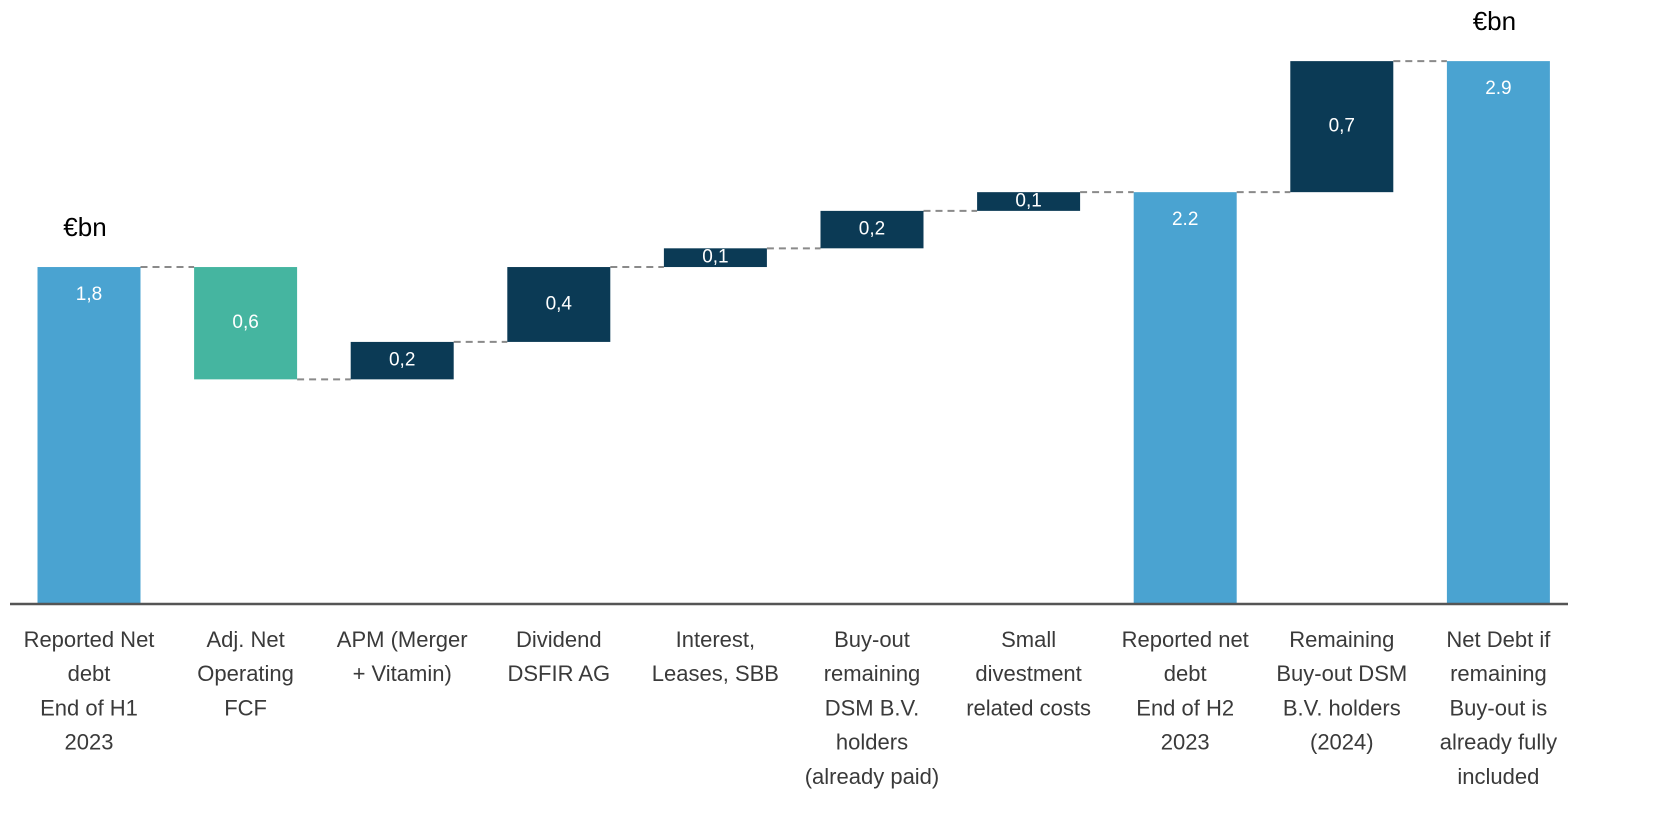  I want to click on value-label: 0,6, so click(245, 322).